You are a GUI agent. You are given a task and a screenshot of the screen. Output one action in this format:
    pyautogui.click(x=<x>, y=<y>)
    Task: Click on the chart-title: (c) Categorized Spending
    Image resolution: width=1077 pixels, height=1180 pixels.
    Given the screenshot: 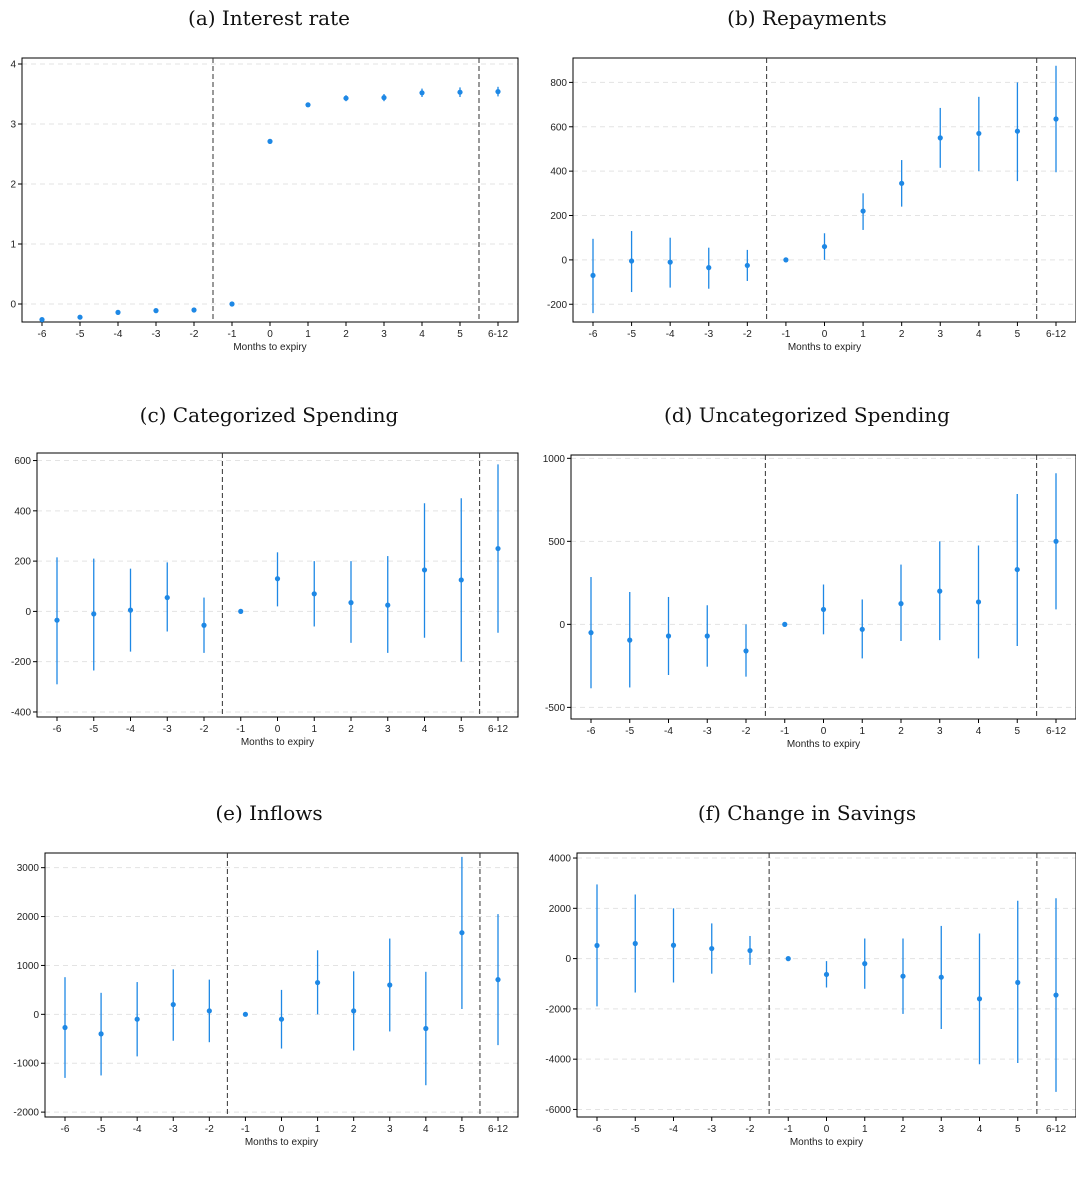 What is the action you would take?
    pyautogui.click(x=269, y=415)
    